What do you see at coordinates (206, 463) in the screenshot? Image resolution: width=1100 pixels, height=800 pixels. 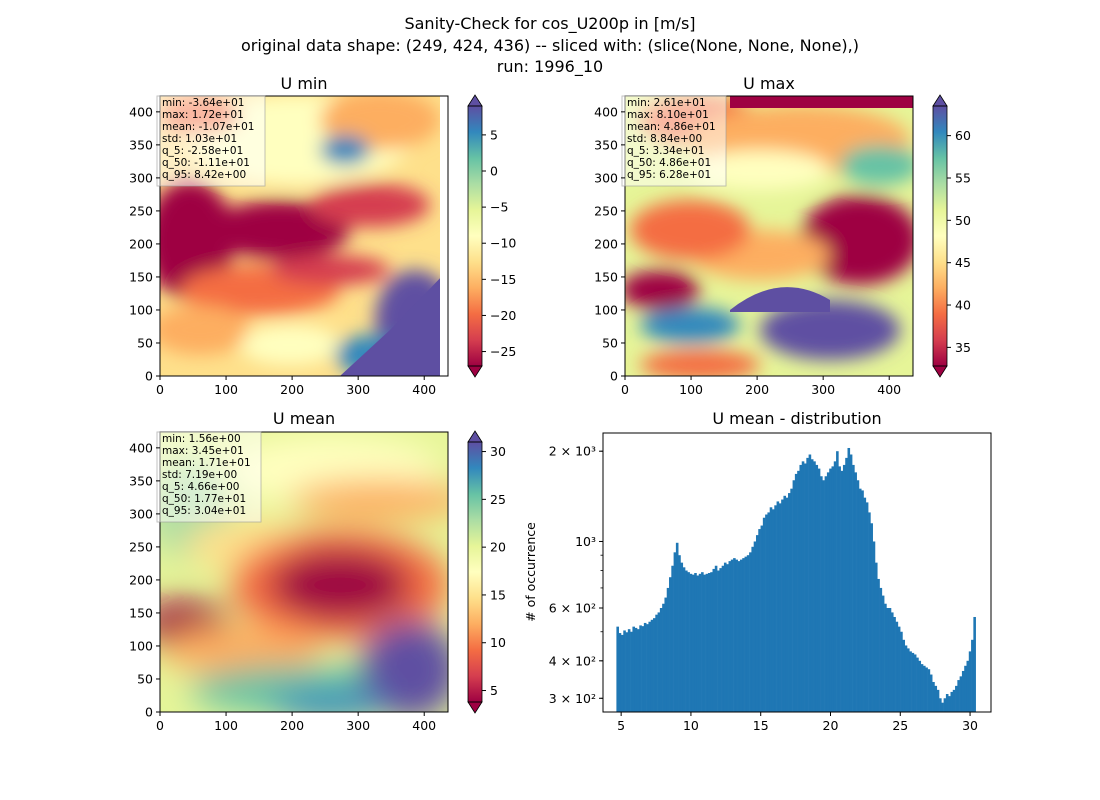 I see `stat-line: mean: 1.71e+01` at bounding box center [206, 463].